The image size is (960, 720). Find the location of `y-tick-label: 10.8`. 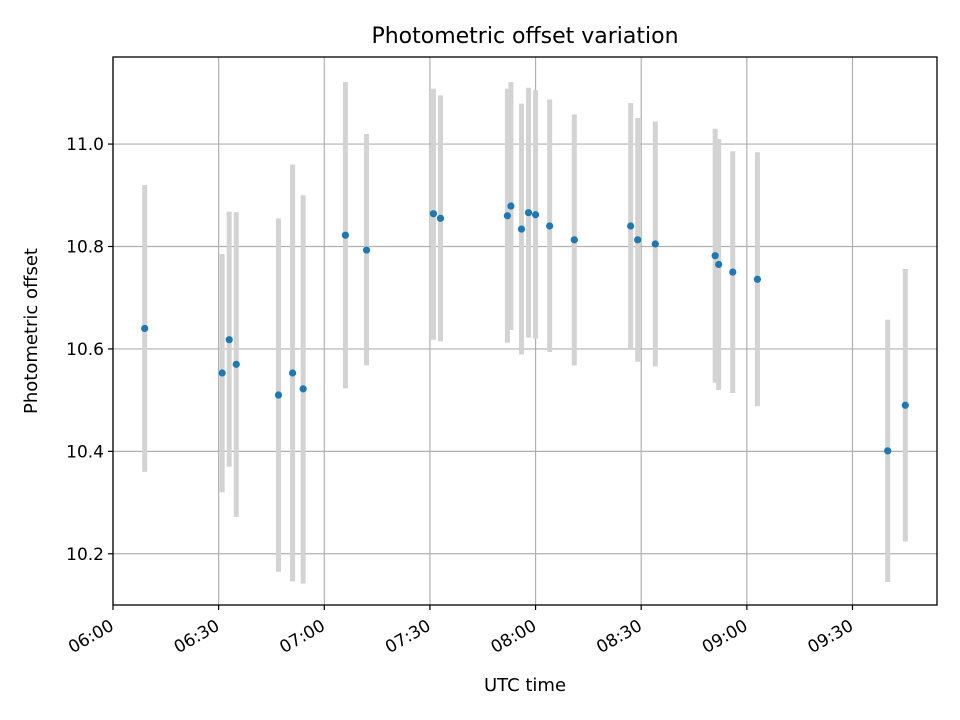

y-tick-label: 10.8 is located at coordinates (85, 247).